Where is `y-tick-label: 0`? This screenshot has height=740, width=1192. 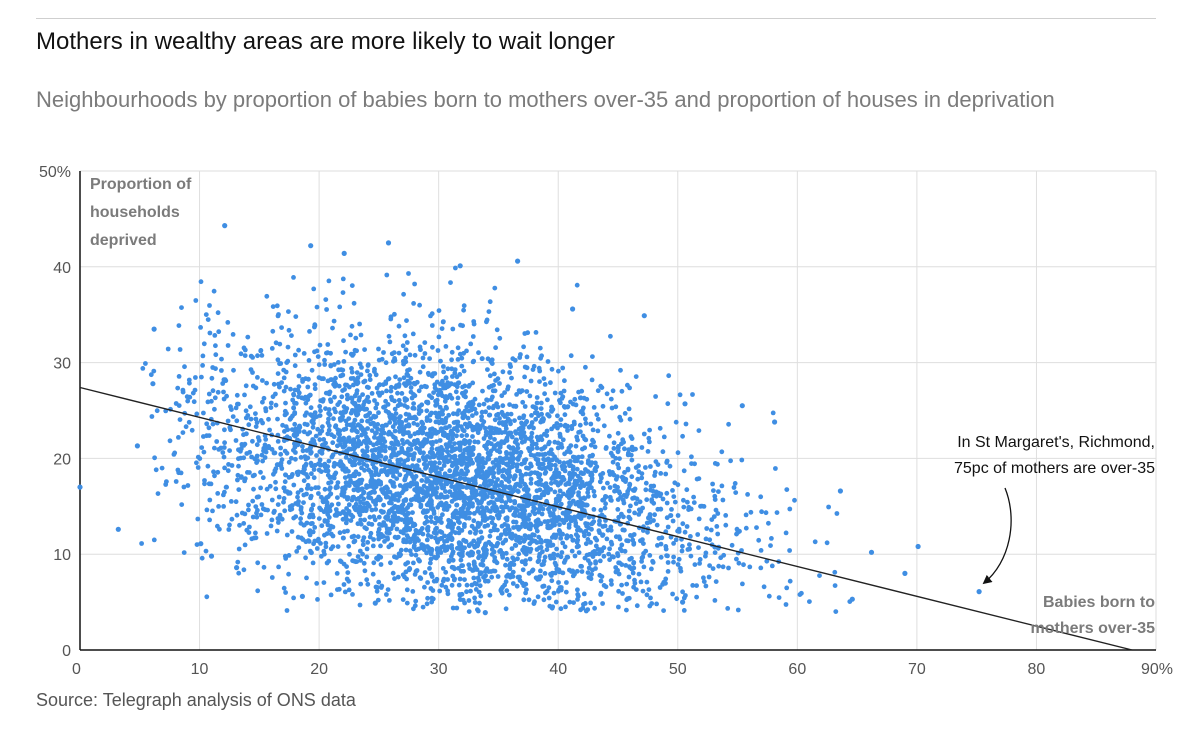 y-tick-label: 0 is located at coordinates (66, 651).